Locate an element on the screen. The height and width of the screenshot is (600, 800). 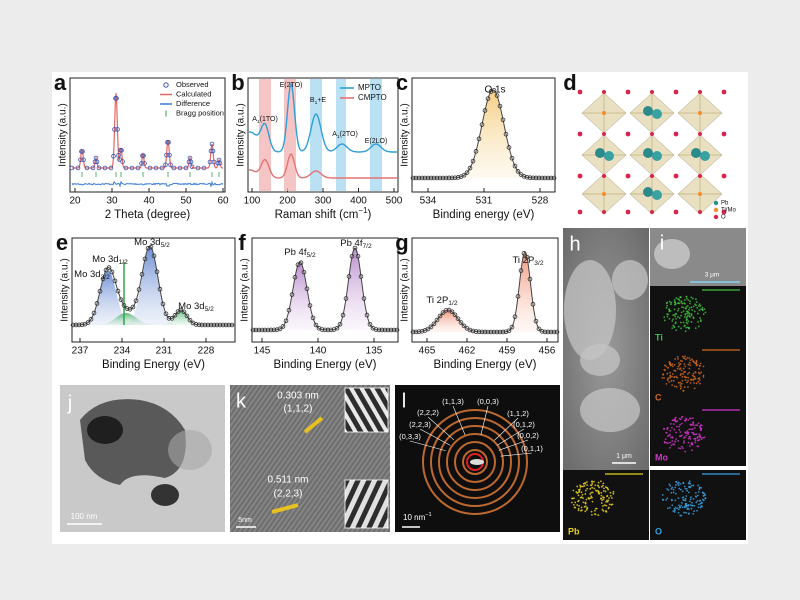
x-tick-label: 231 is located at coordinates (164, 351).